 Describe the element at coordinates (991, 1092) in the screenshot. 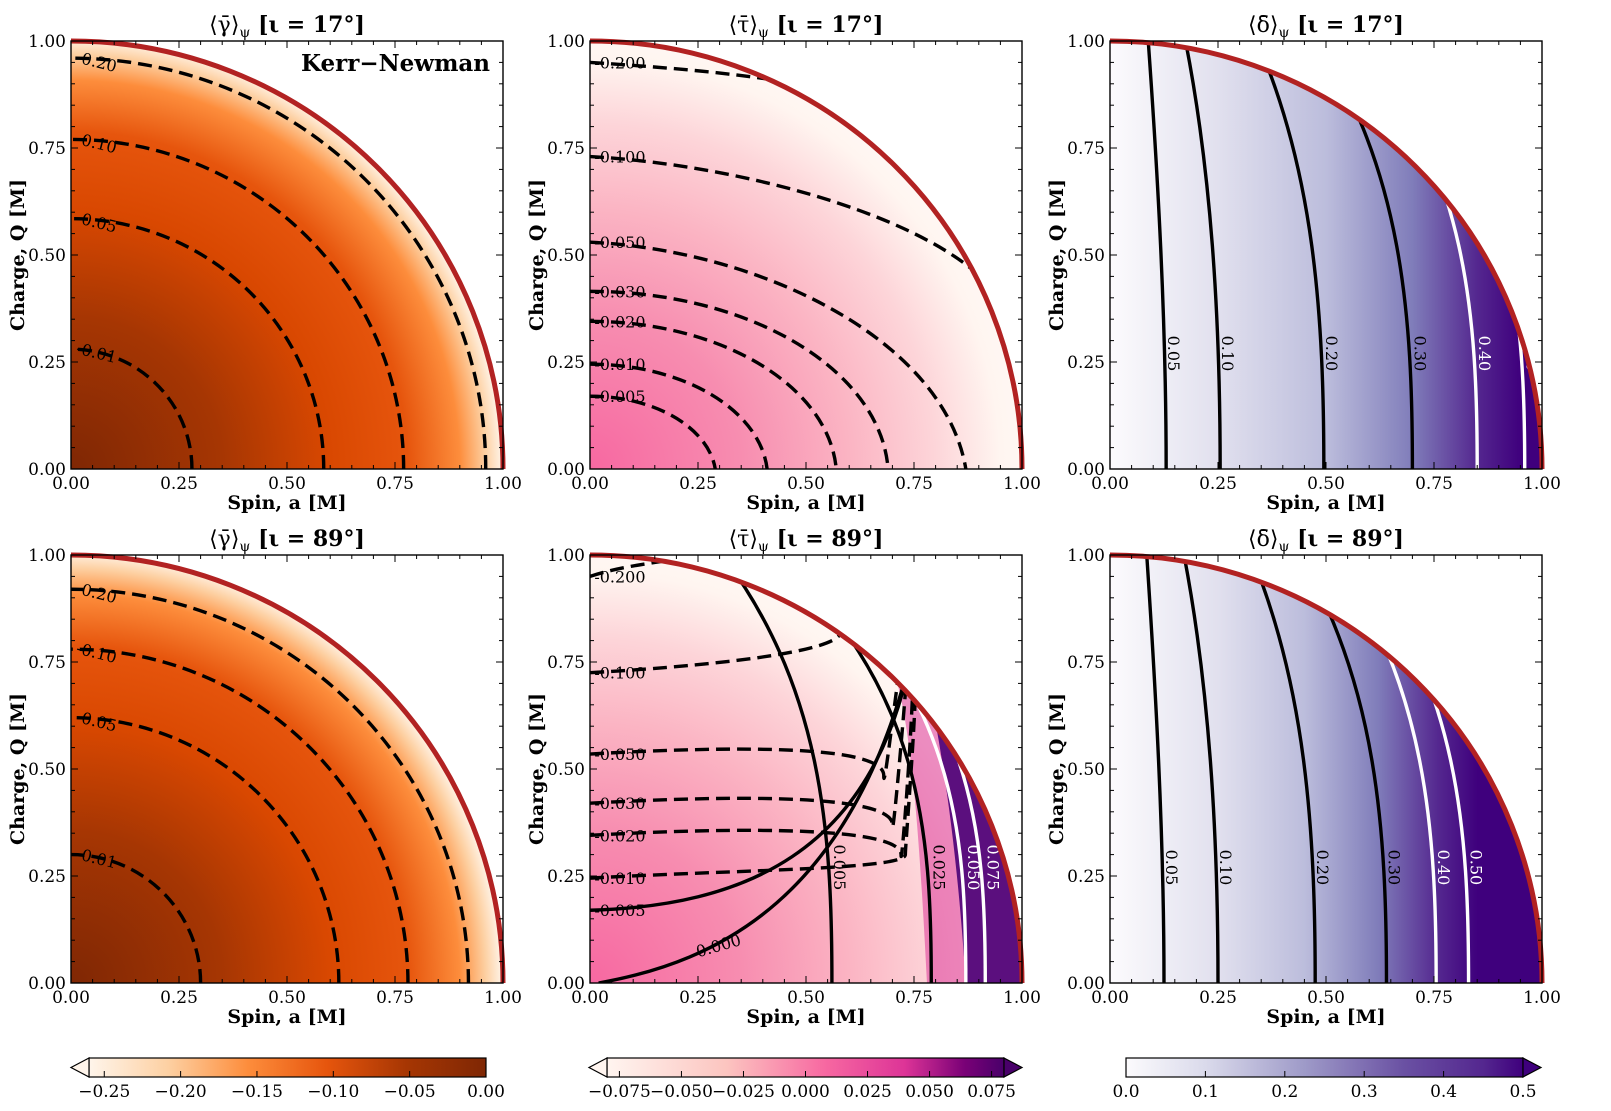

I see `colorbar-tick-label: 0.075` at that location.